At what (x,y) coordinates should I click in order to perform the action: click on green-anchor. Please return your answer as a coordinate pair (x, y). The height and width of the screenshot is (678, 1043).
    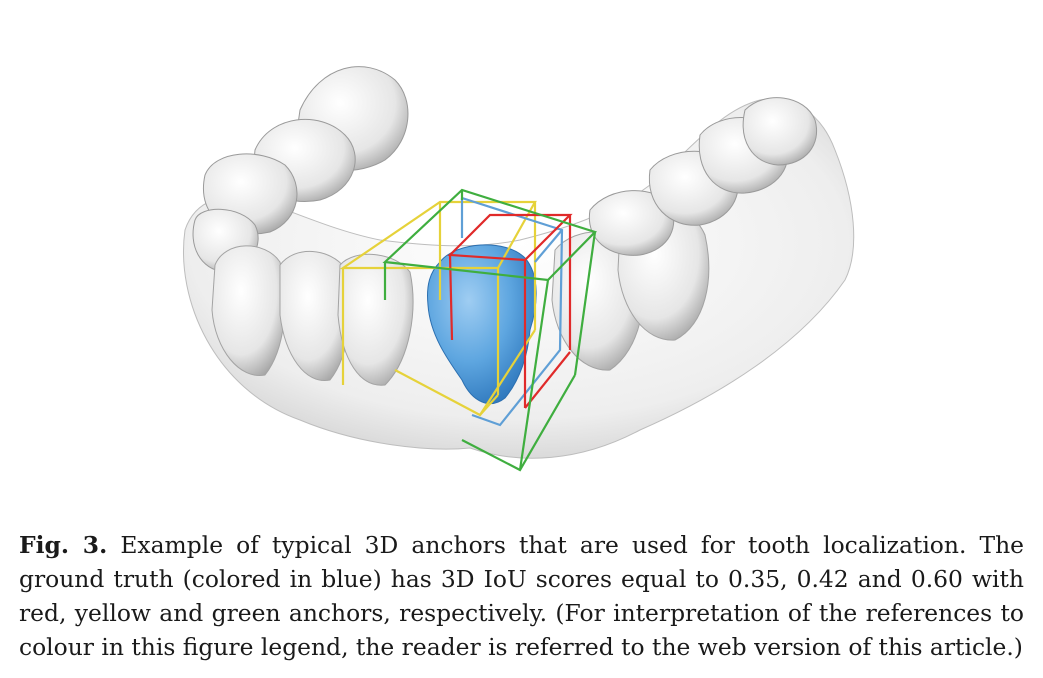
    Looking at the image, I should click on (490, 330).